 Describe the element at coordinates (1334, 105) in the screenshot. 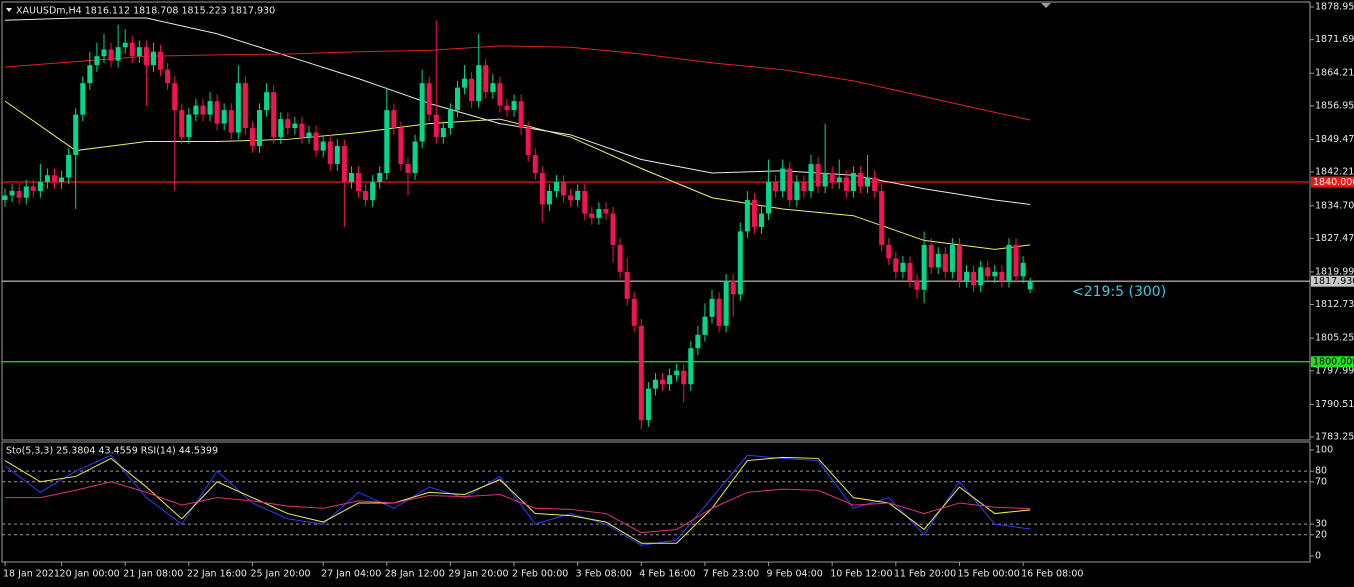

I see `y-tick-label: 1856.950` at that location.